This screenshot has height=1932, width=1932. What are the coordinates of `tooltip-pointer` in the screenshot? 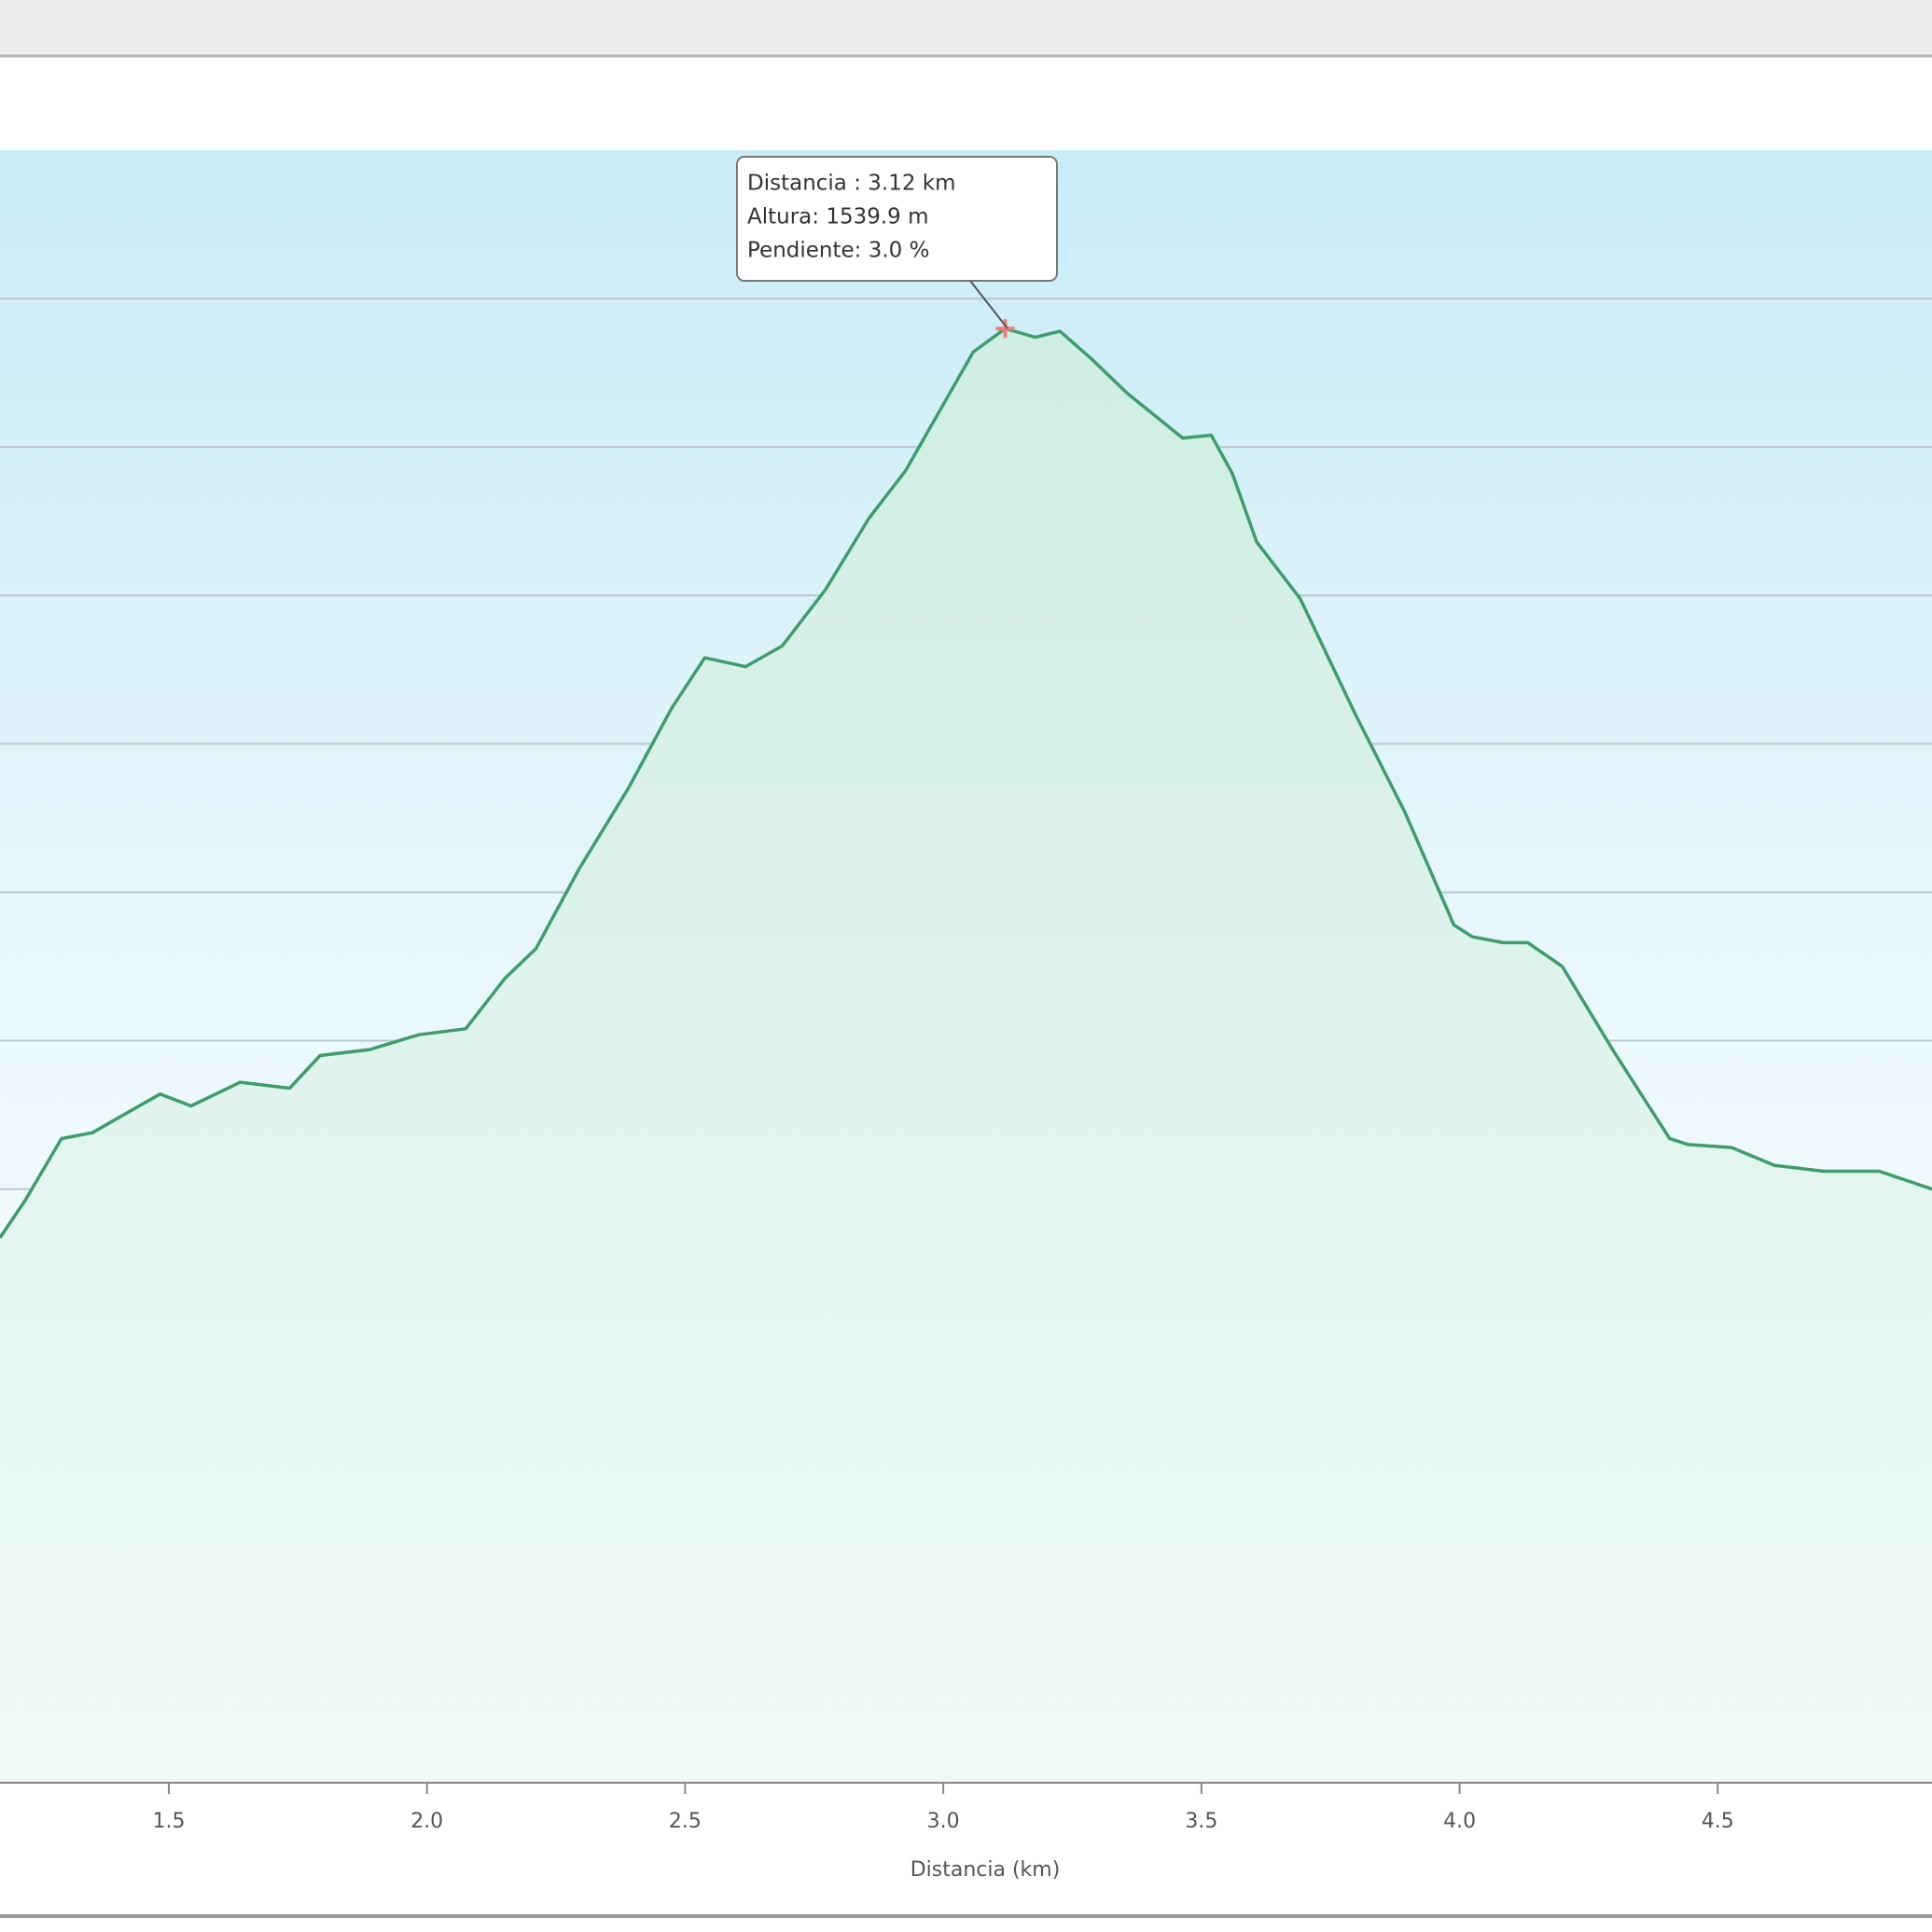 It's located at (989, 304).